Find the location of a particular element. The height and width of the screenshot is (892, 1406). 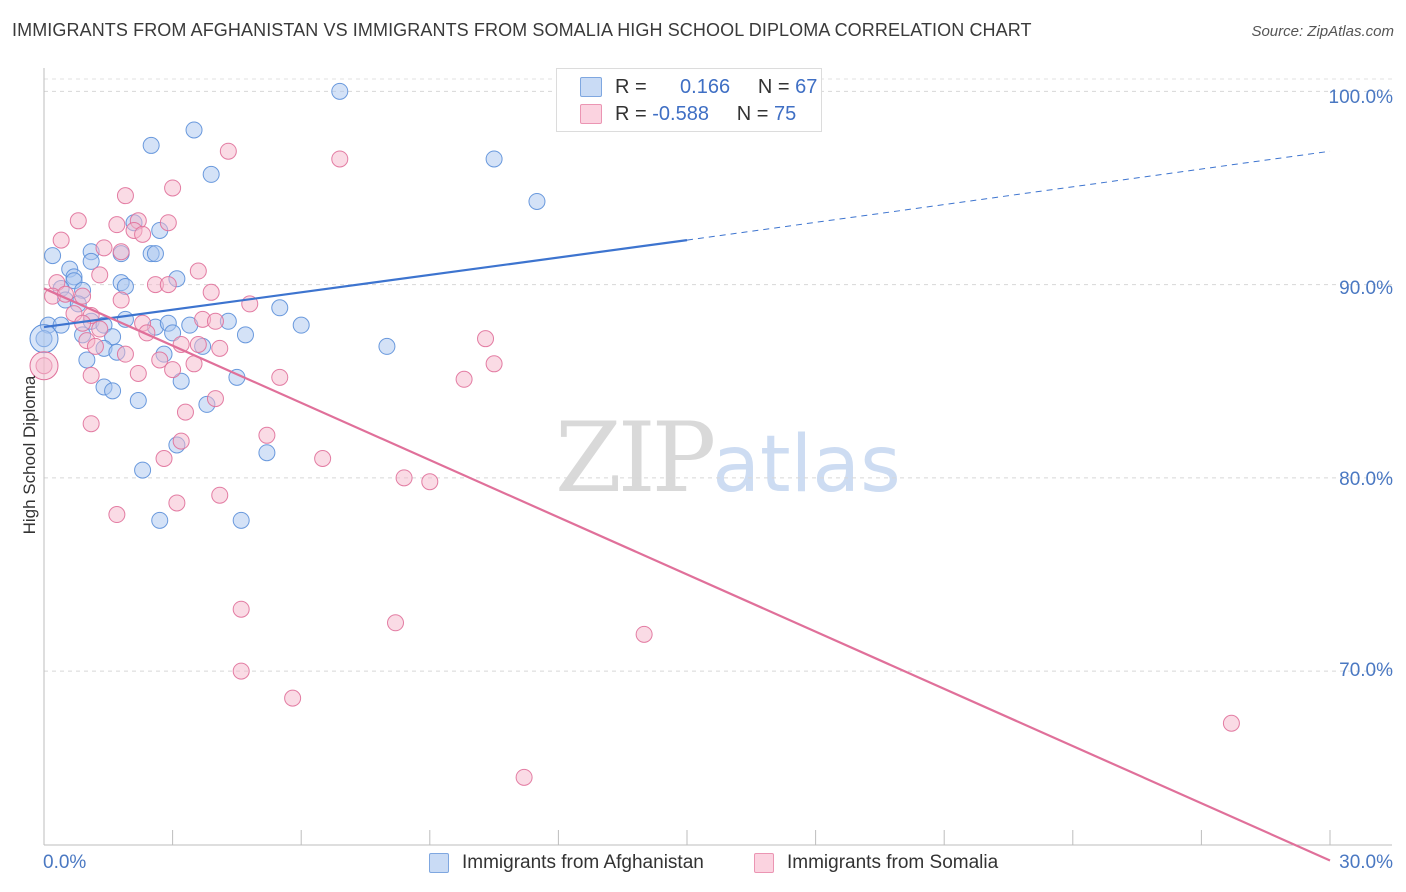

trend-line-afghanistan is located at coordinates (365, 284).